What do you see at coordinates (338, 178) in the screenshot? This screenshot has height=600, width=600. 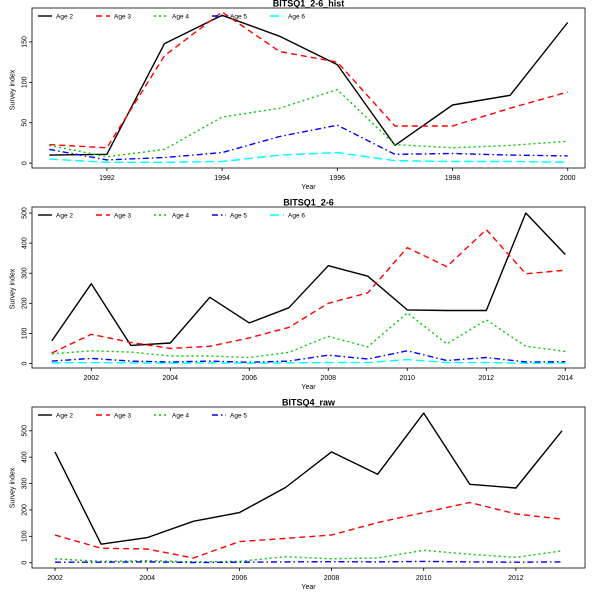 I see `x-tick-label: 1996` at bounding box center [338, 178].